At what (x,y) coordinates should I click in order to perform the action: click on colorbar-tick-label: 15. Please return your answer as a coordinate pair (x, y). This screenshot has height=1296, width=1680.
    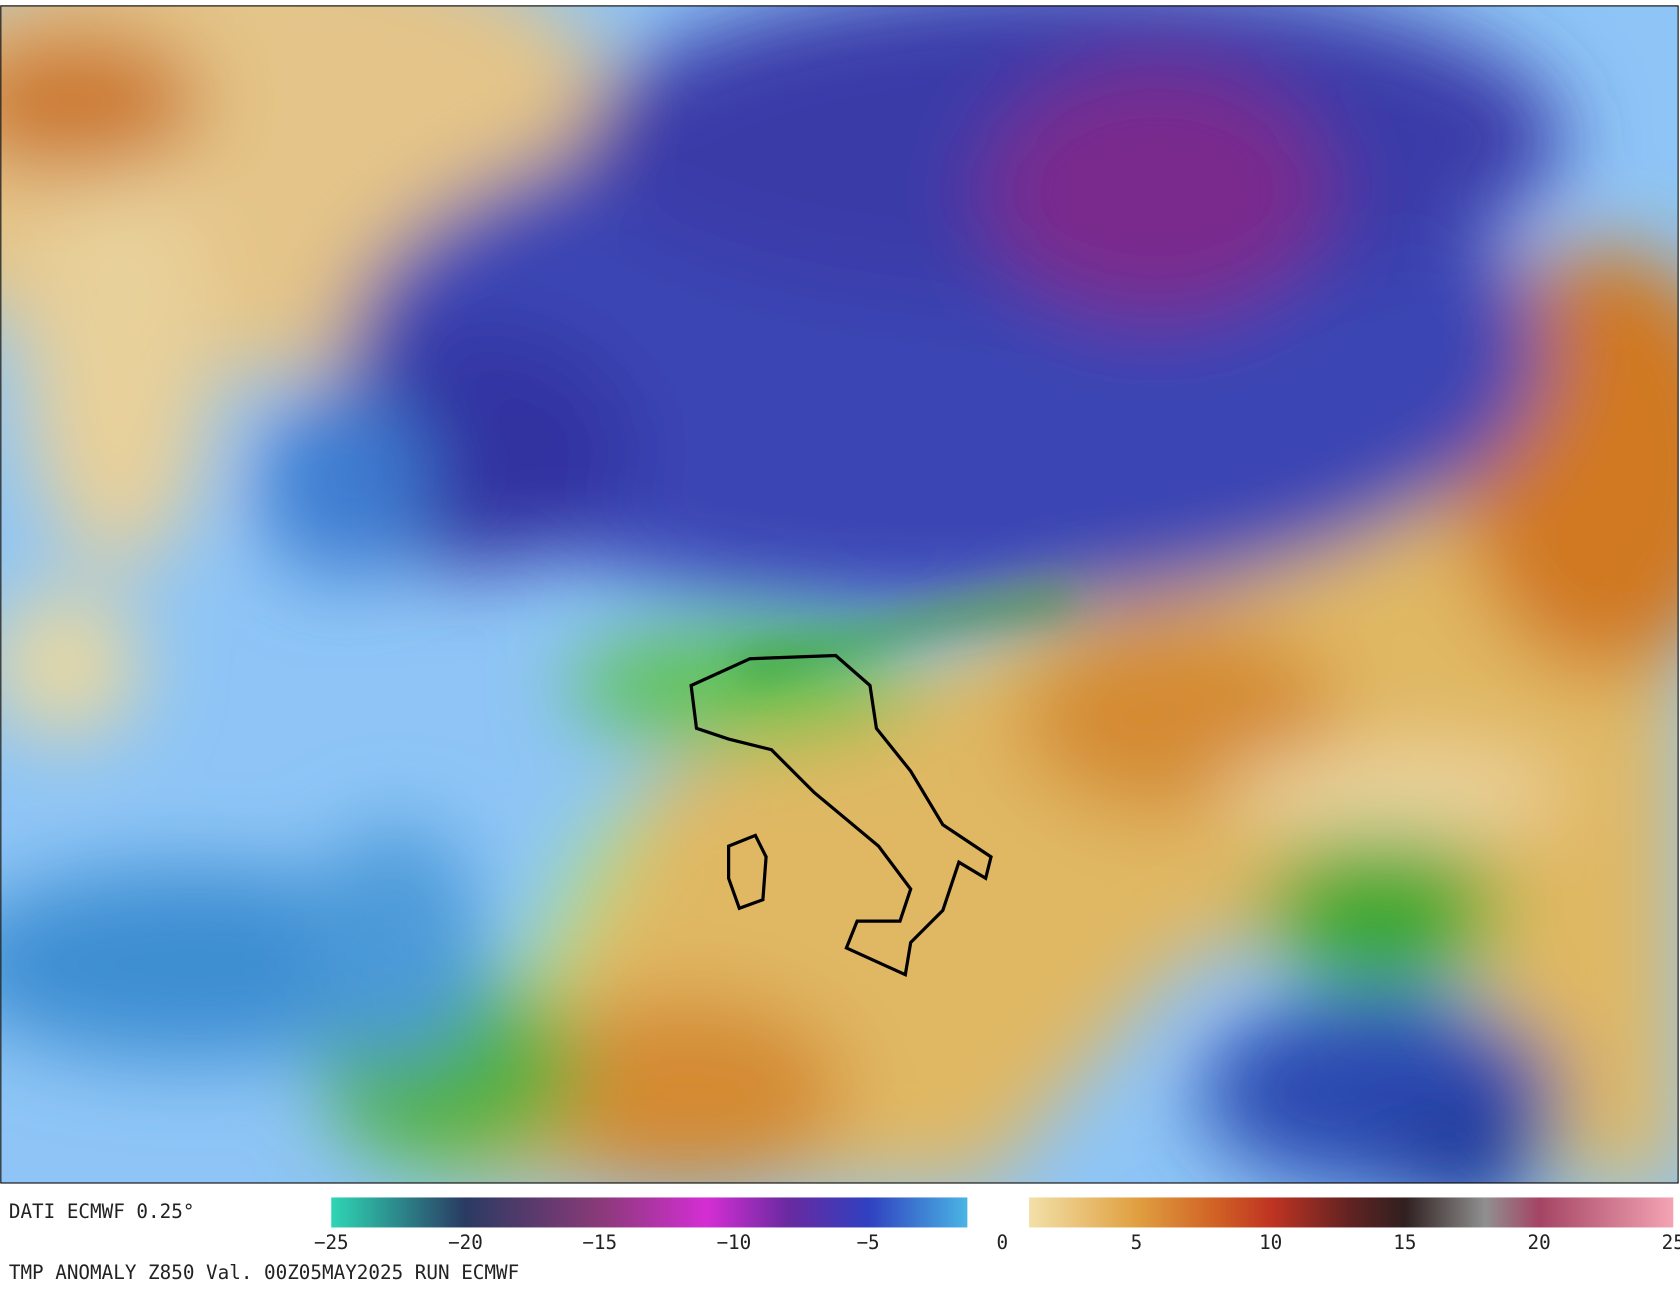
    Looking at the image, I should click on (1404, 1242).